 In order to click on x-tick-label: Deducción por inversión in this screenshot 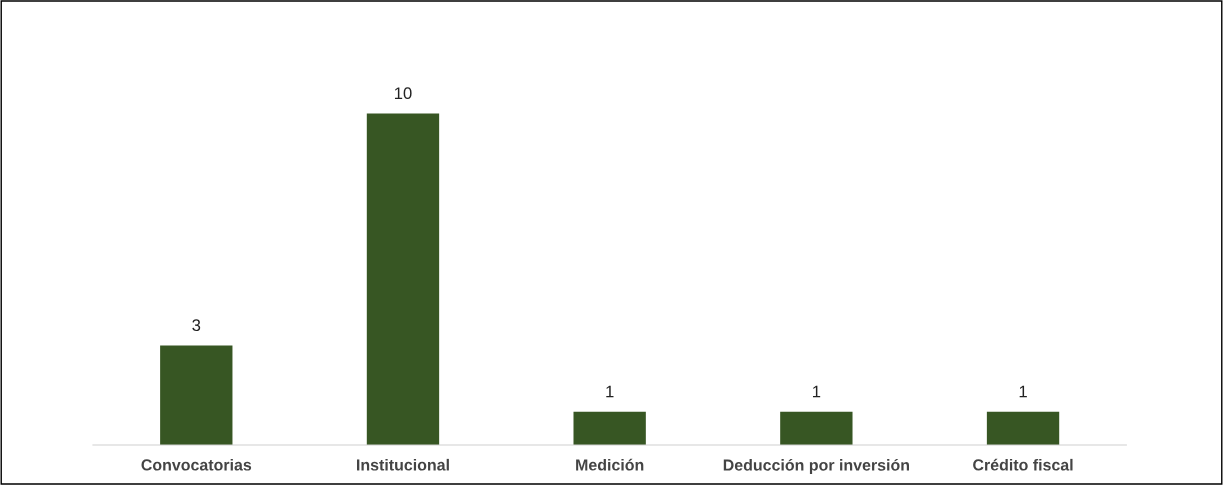, I will do `click(816, 466)`.